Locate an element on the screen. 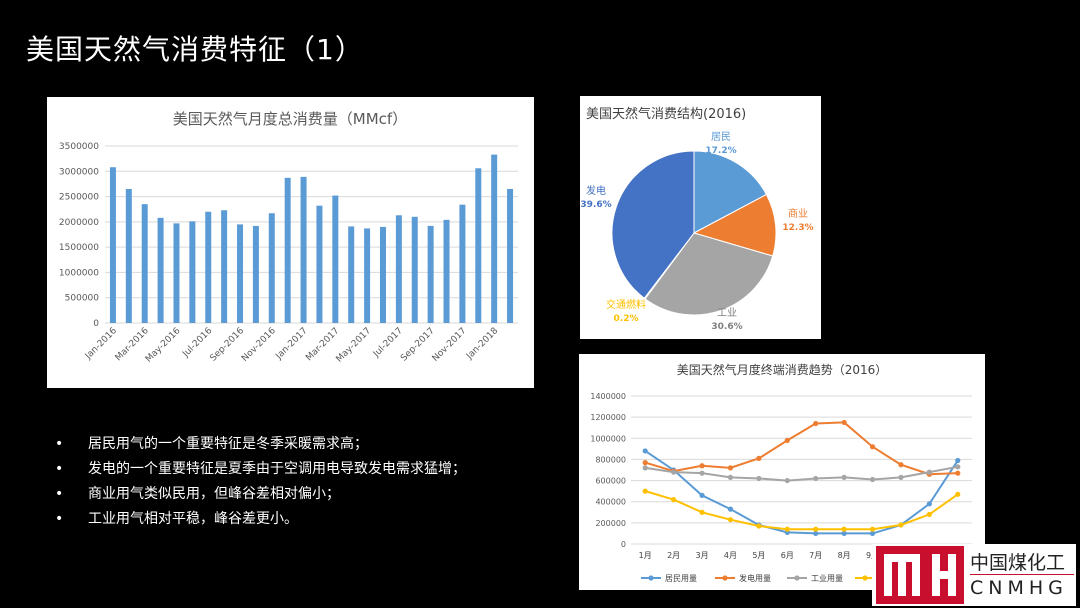  logo-chinese-name: 中国煤化工 is located at coordinates (1018, 563).